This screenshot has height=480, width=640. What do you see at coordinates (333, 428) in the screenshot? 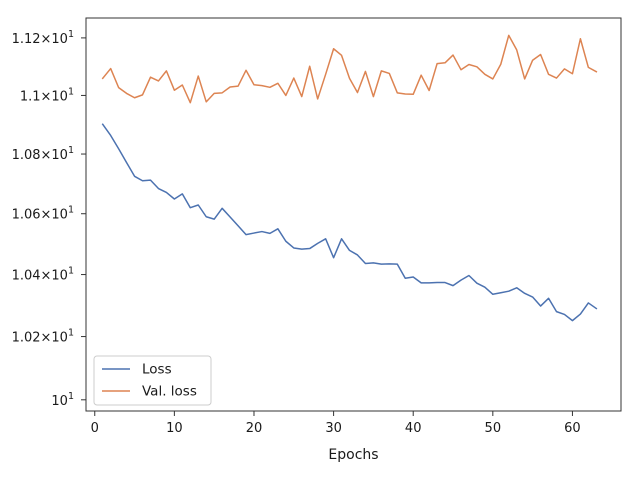
I see `x-tick-label-30: 30` at bounding box center [333, 428].